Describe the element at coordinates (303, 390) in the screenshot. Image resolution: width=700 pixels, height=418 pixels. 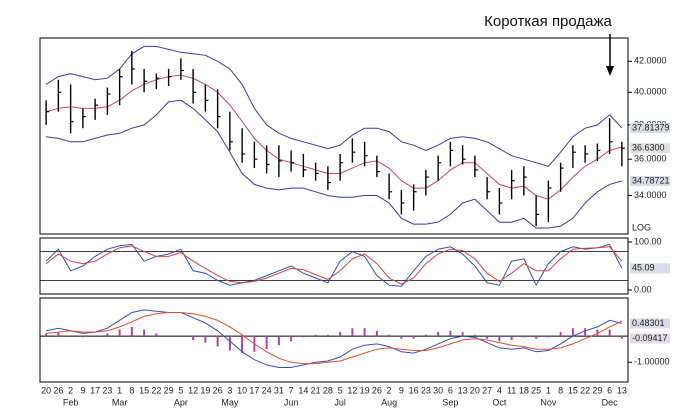
I see `x-tick-label: 14` at that location.